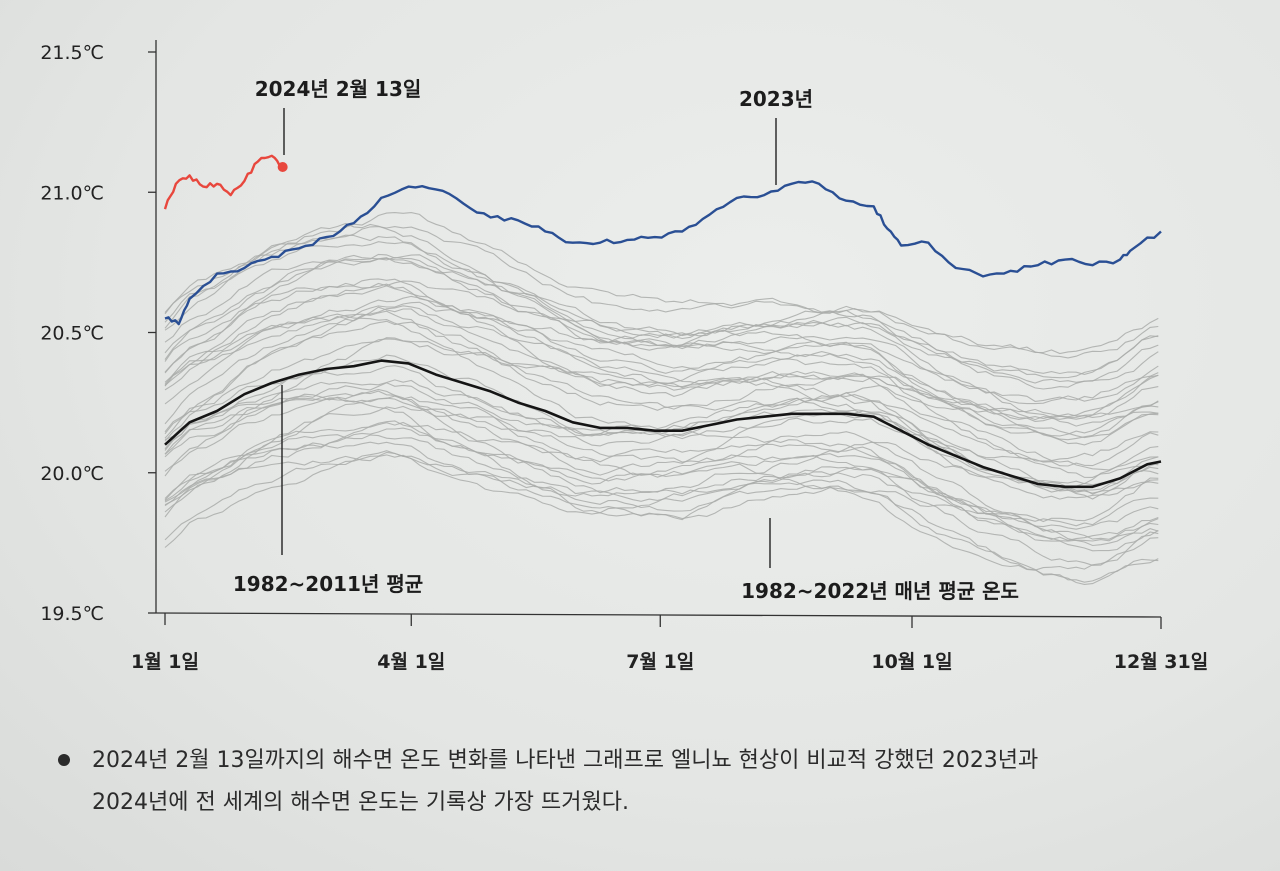  Describe the element at coordinates (223, 182) in the screenshot. I see `series-line-2024` at that location.